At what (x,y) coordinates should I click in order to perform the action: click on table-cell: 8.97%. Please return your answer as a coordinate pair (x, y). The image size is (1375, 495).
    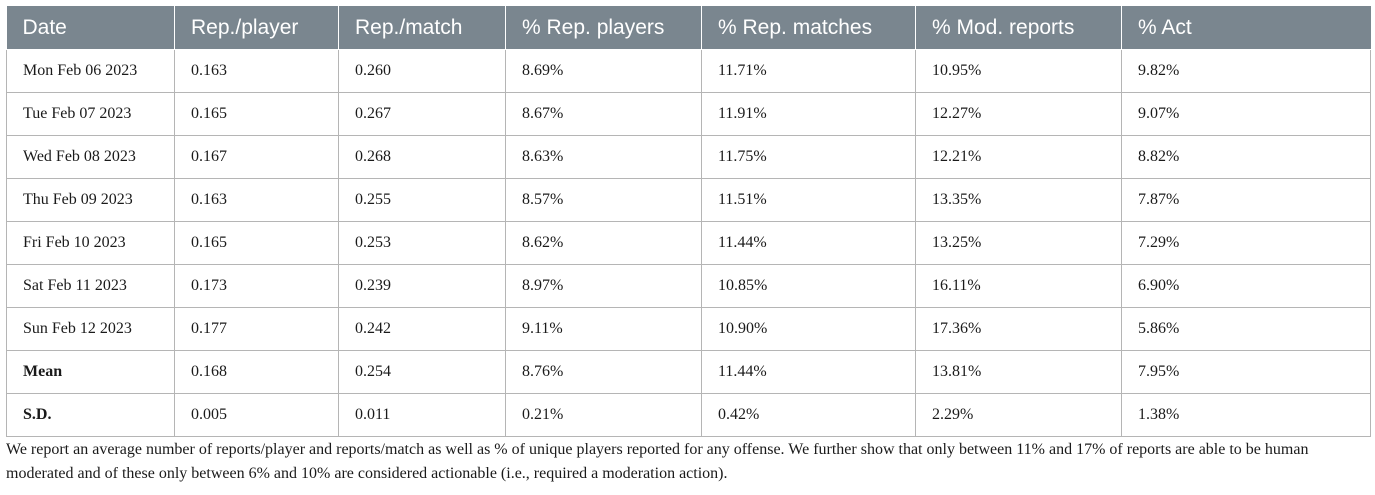
    Looking at the image, I should click on (603, 286).